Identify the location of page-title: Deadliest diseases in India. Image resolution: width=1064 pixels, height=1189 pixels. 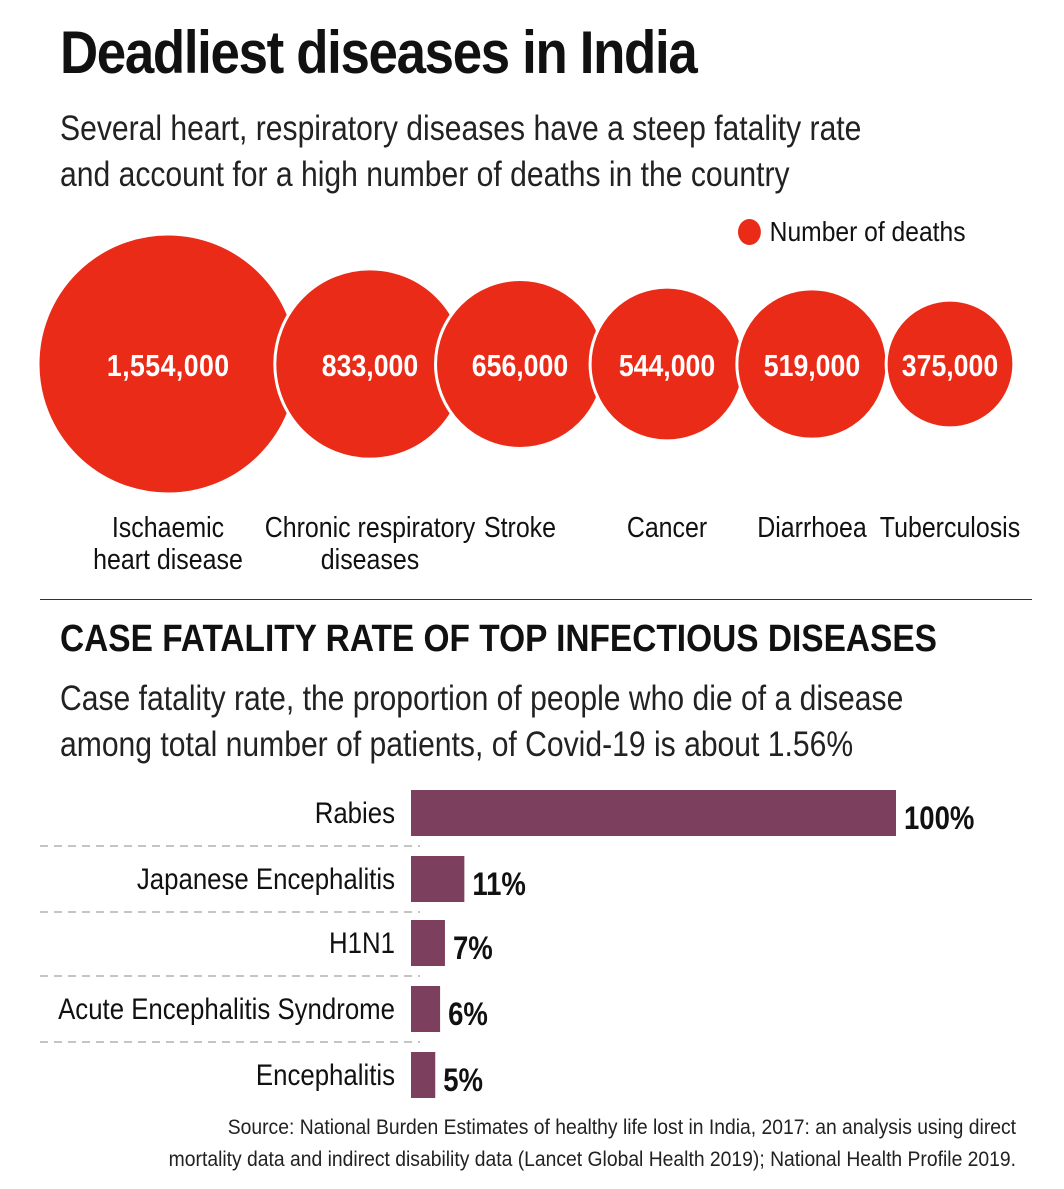
(379, 52).